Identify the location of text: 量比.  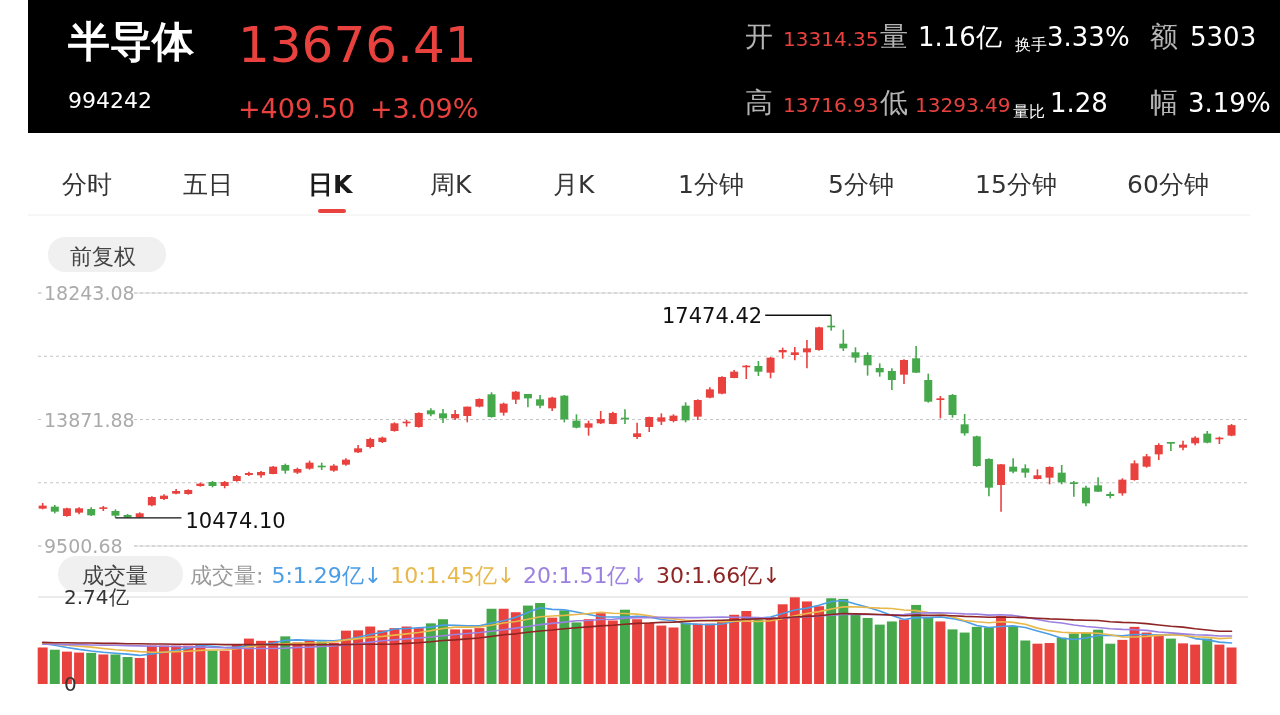
(1029, 111).